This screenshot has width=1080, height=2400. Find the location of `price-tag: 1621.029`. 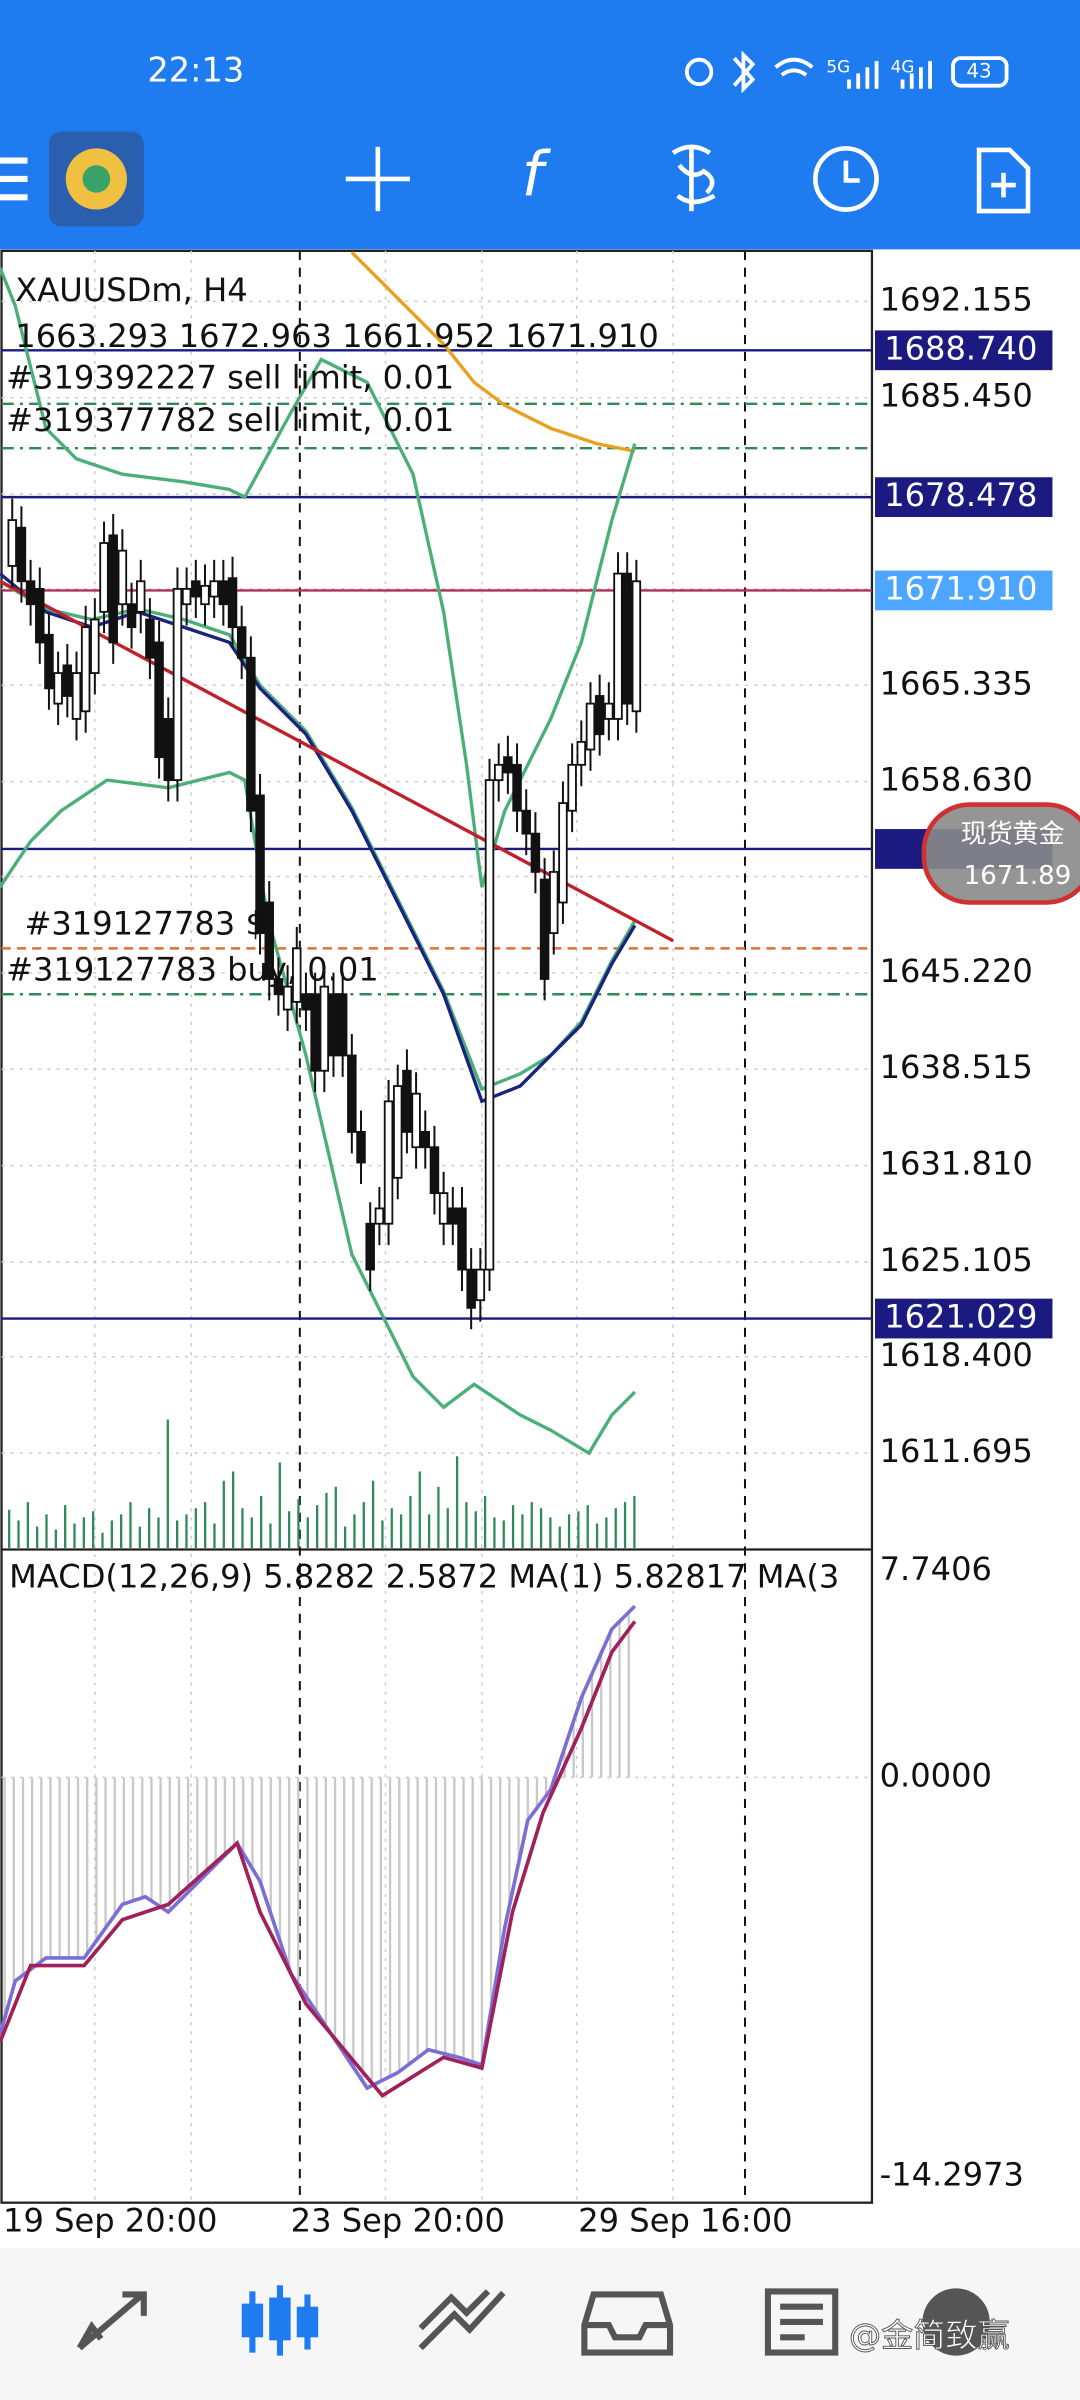

price-tag: 1621.029 is located at coordinates (960, 1317).